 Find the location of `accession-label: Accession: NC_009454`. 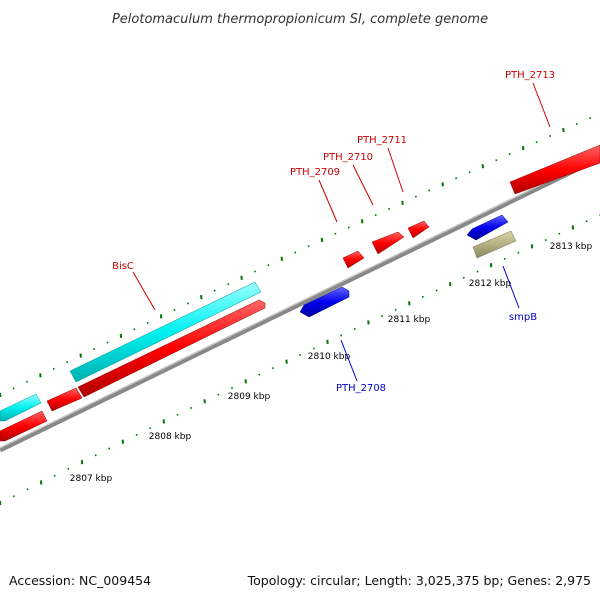

accession-label: Accession: NC_009454 is located at coordinates (80, 580).